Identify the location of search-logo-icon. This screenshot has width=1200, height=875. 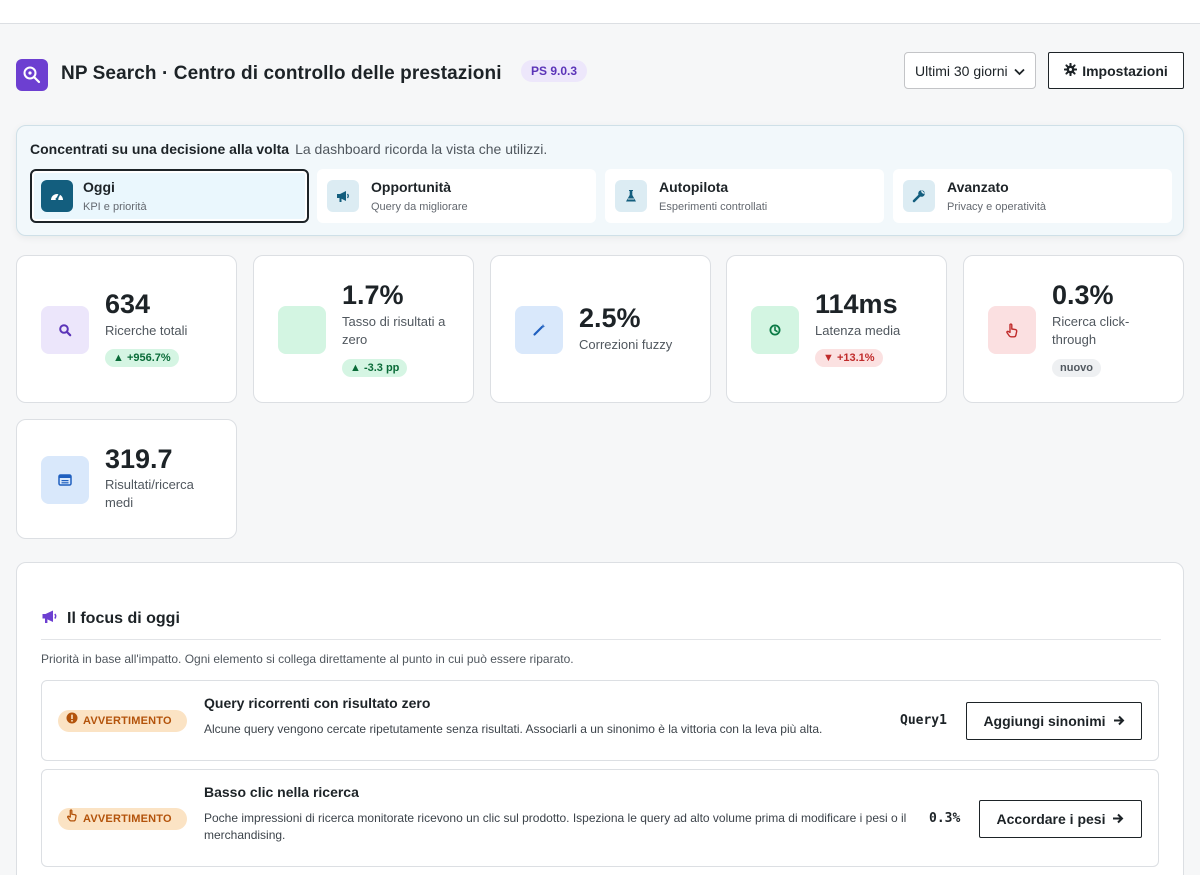
(32, 75).